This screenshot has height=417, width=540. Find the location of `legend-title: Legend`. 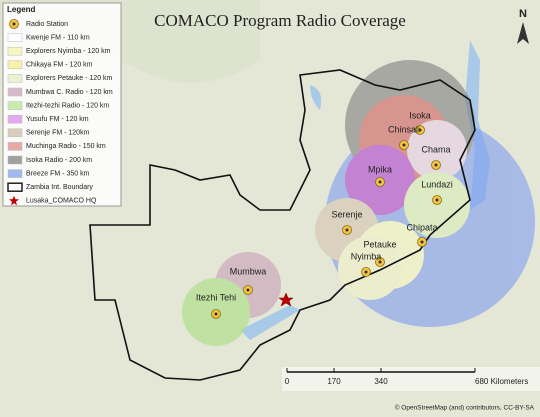

legend-title: Legend is located at coordinates (21, 9).